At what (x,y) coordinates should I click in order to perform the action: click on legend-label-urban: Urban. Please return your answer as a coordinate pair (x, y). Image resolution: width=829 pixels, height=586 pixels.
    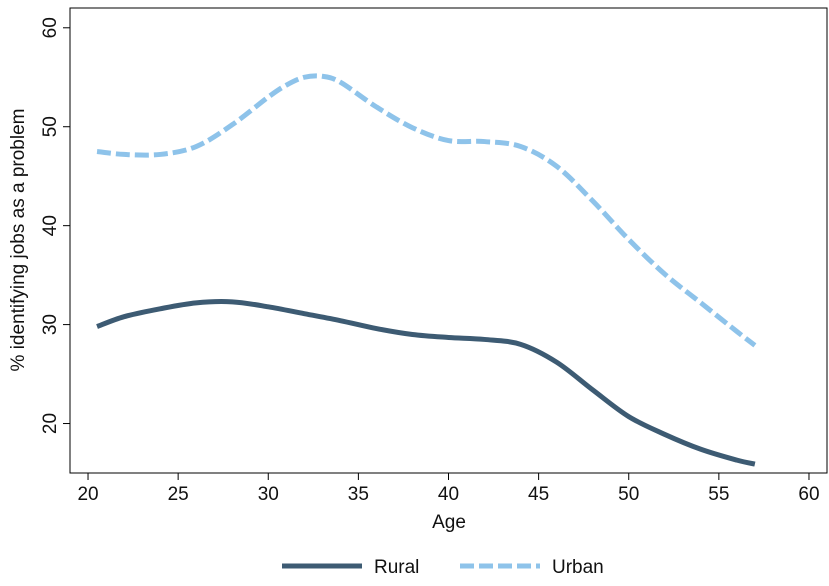
    Looking at the image, I should click on (578, 567).